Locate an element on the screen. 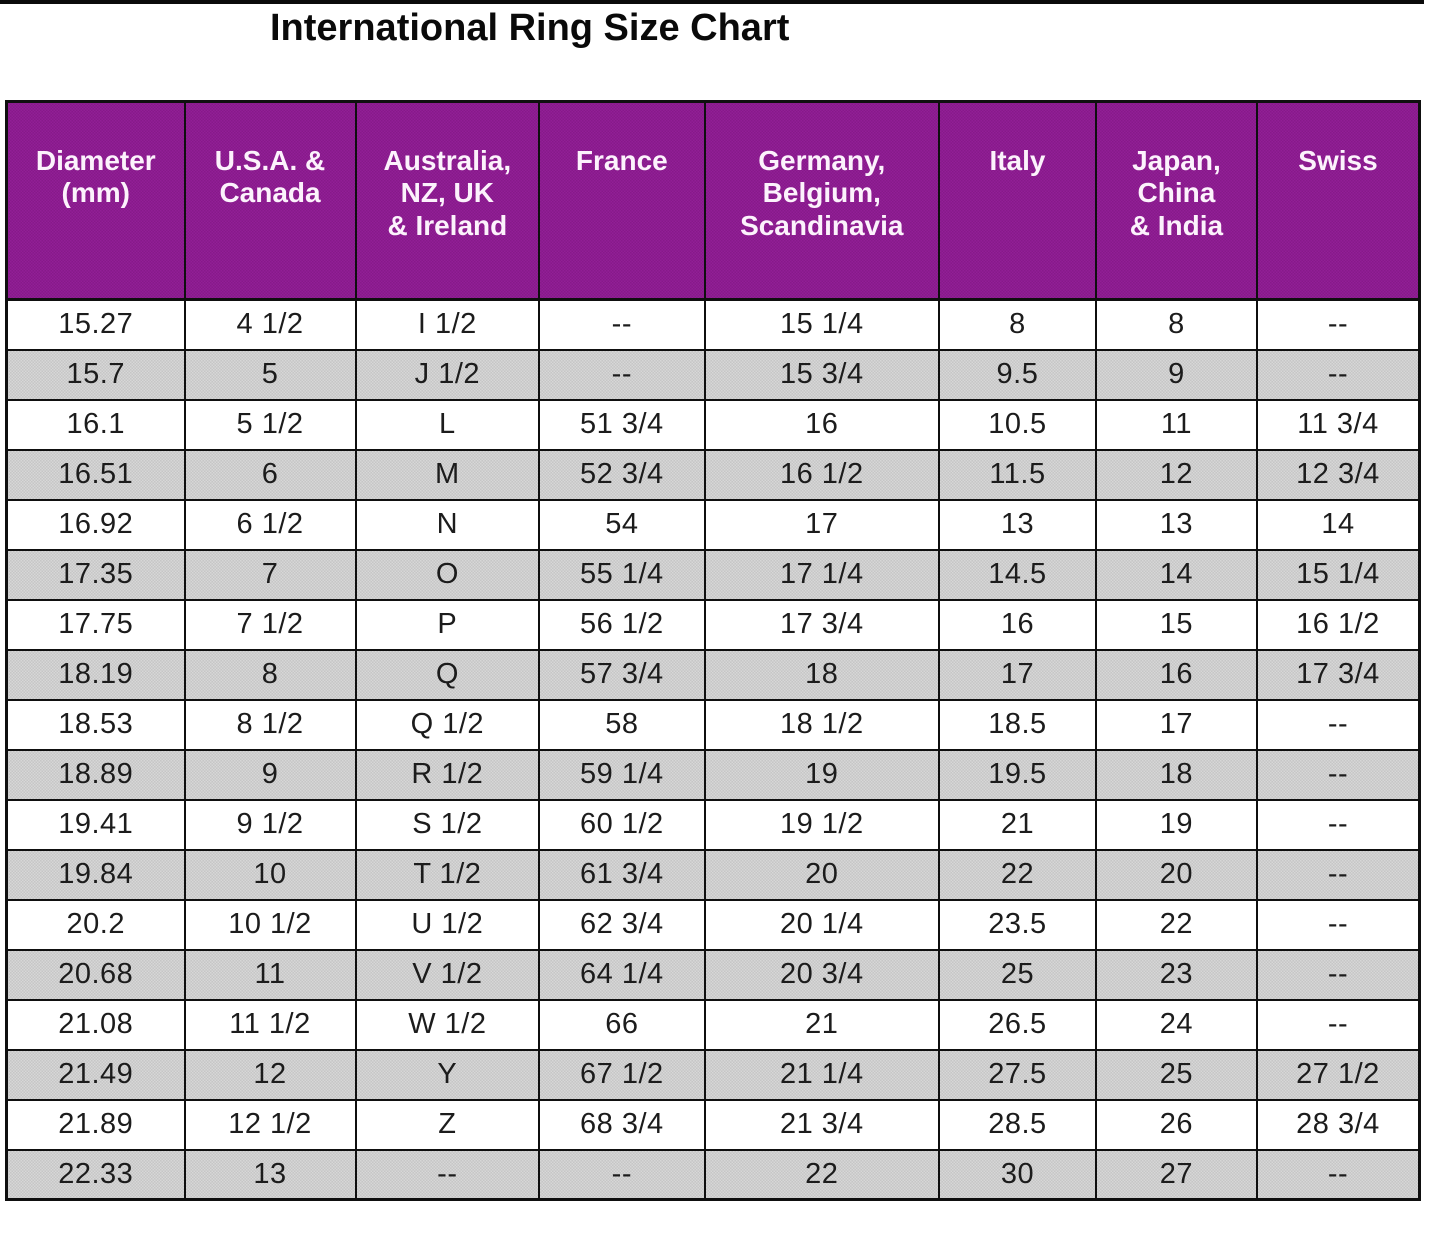  cell-australia-nz-uk-ireland: Z is located at coordinates (447, 1124).